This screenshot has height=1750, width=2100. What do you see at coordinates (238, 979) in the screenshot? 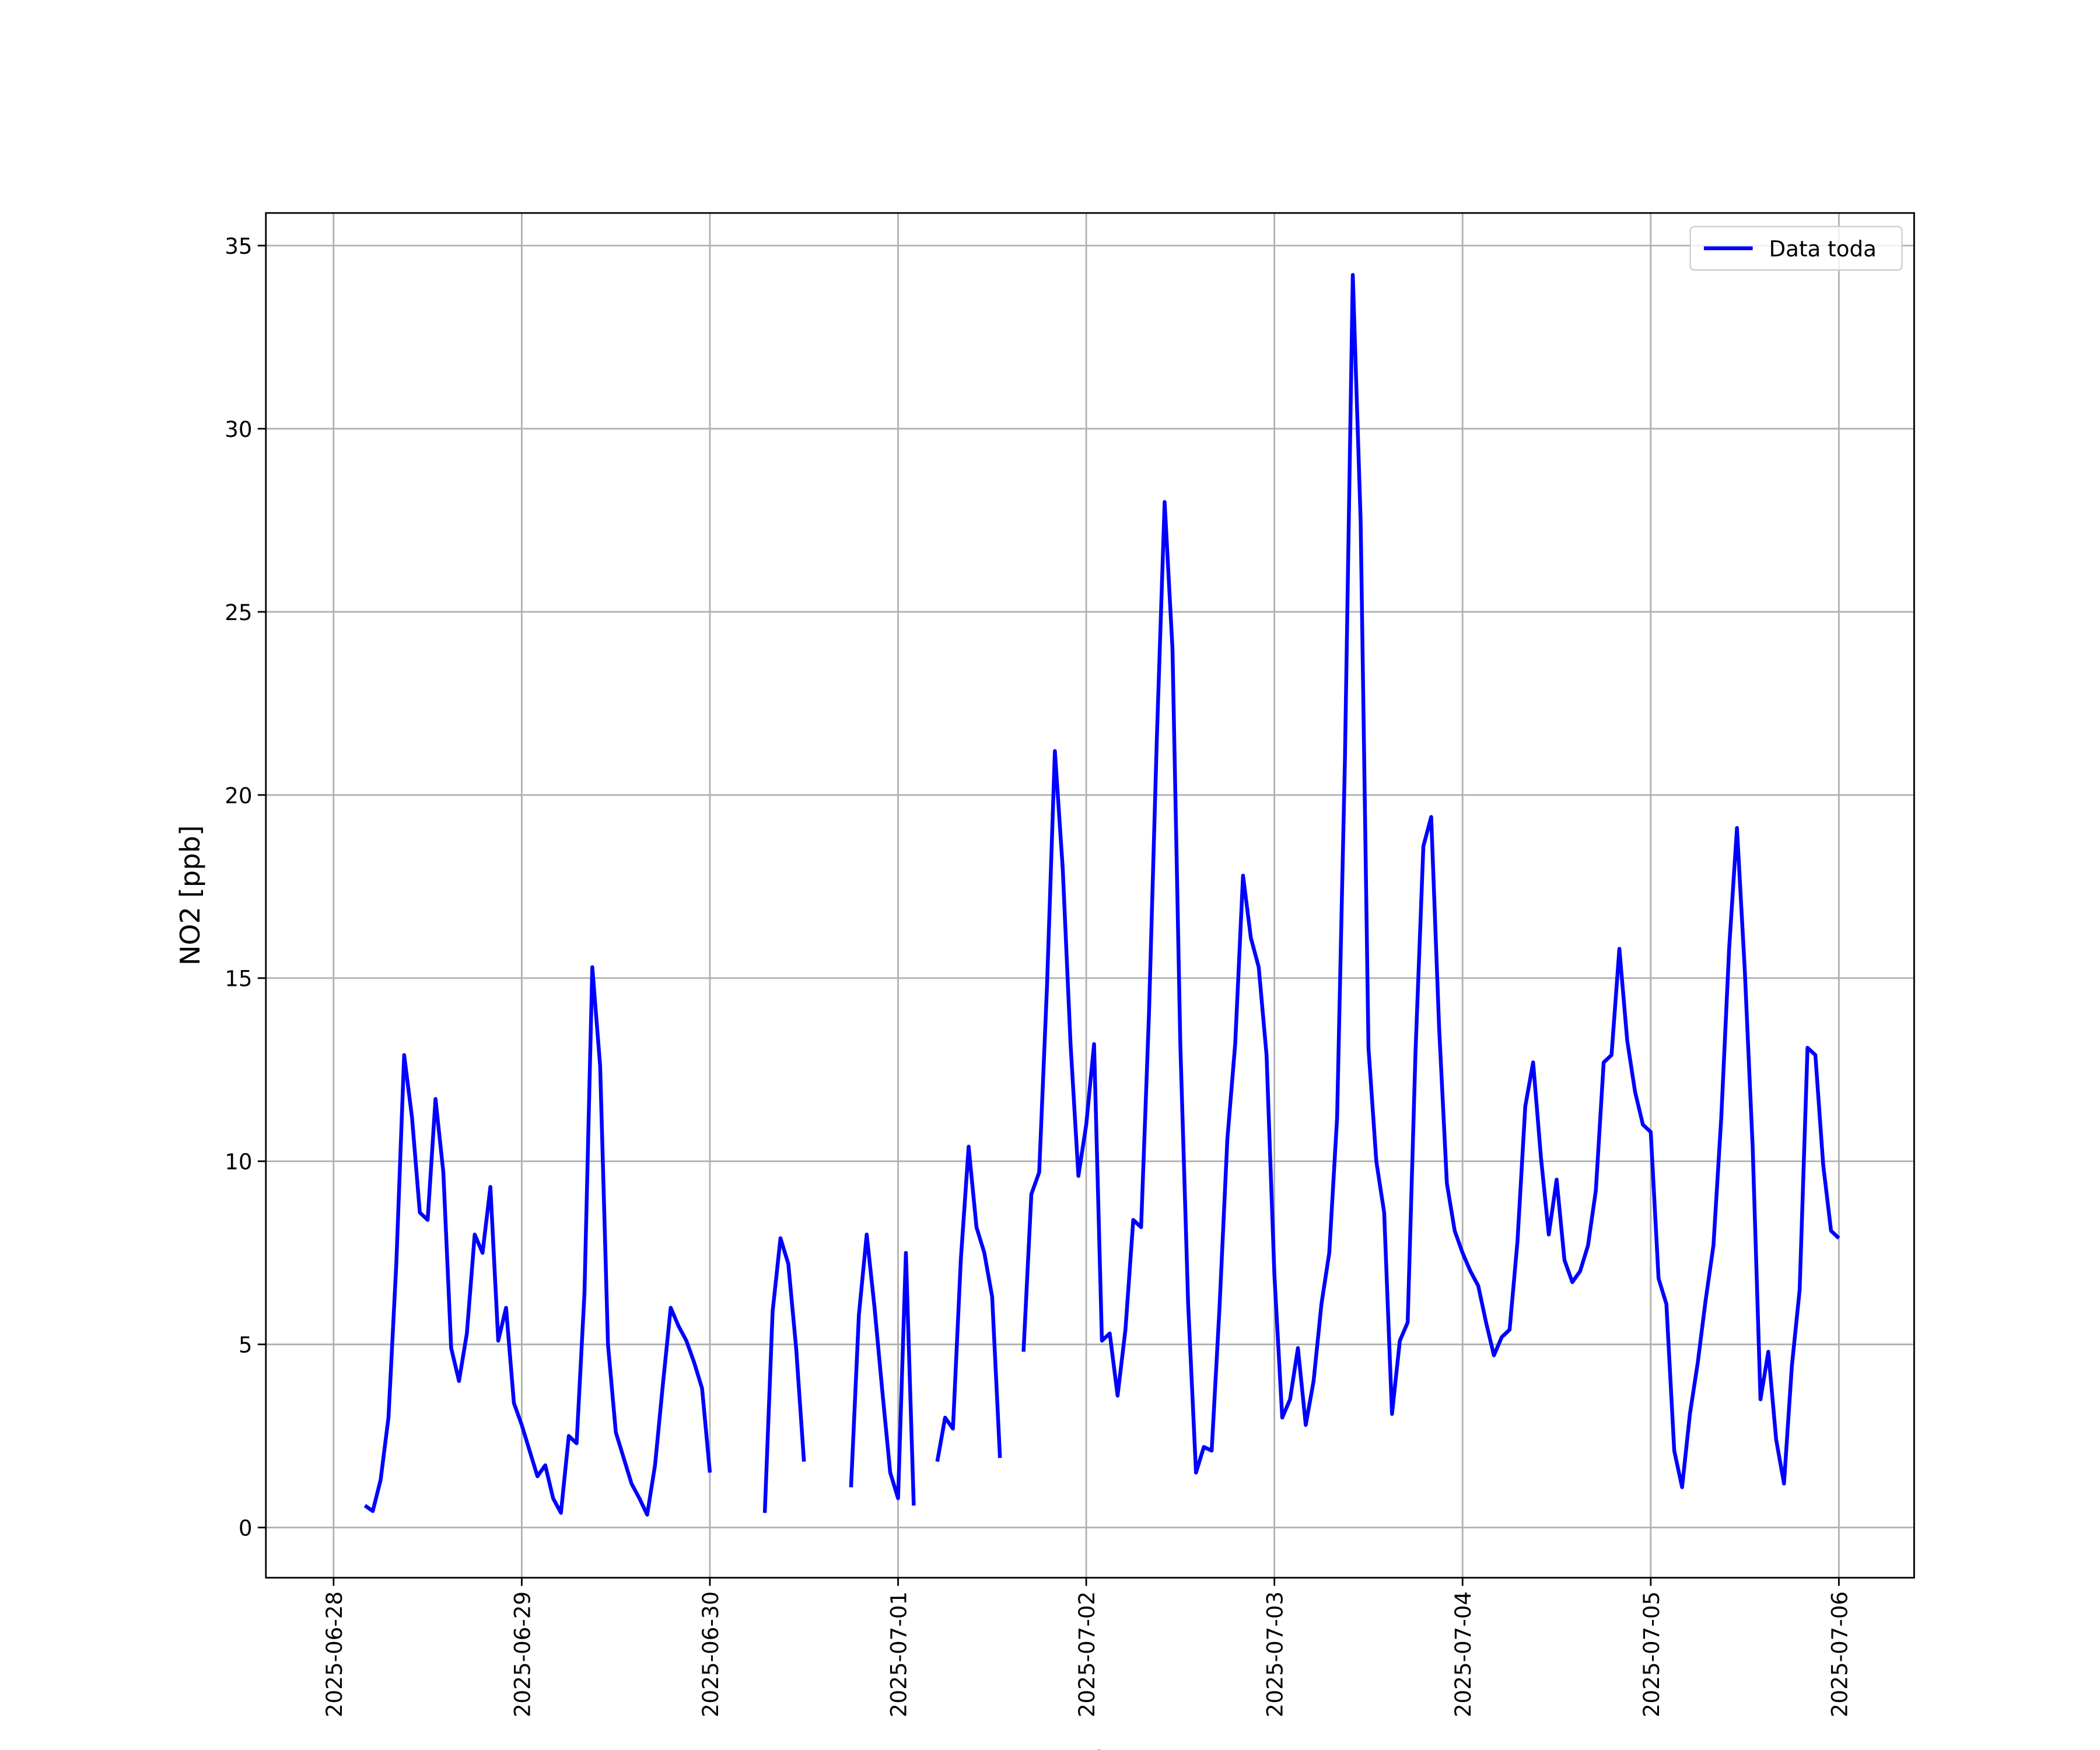
I see `y-tick-label: 15` at bounding box center [238, 979].